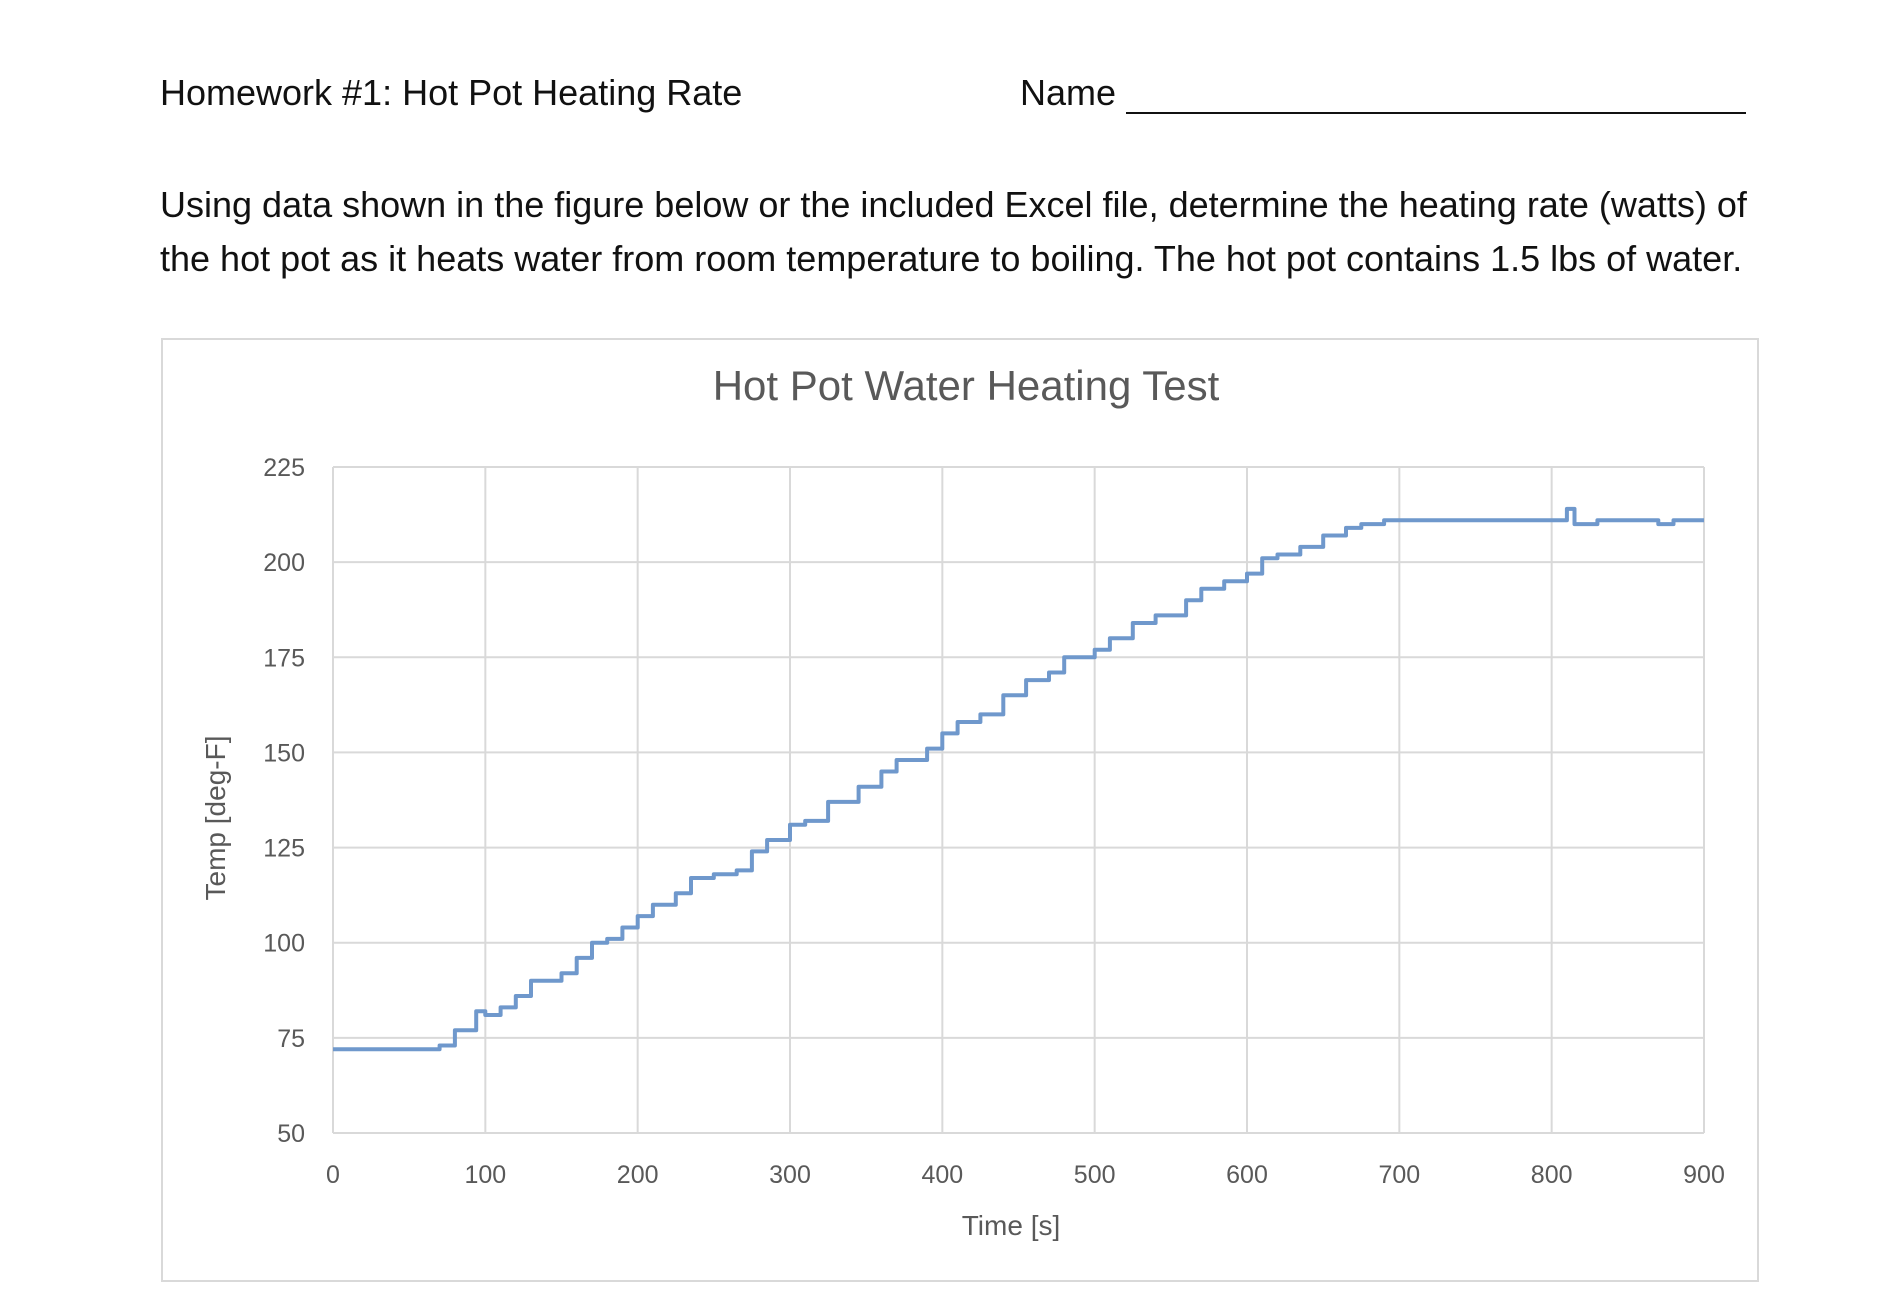  Describe the element at coordinates (291, 1134) in the screenshot. I see `y-tick-label: 50` at that location.